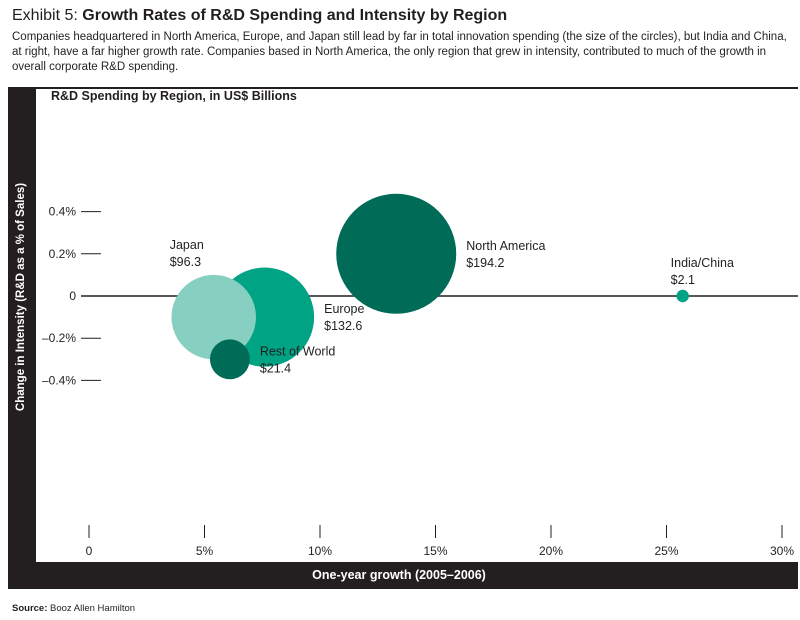 The width and height of the screenshot is (800, 620). Describe the element at coordinates (72, 296) in the screenshot. I see `y-tick-label: 0` at that location.